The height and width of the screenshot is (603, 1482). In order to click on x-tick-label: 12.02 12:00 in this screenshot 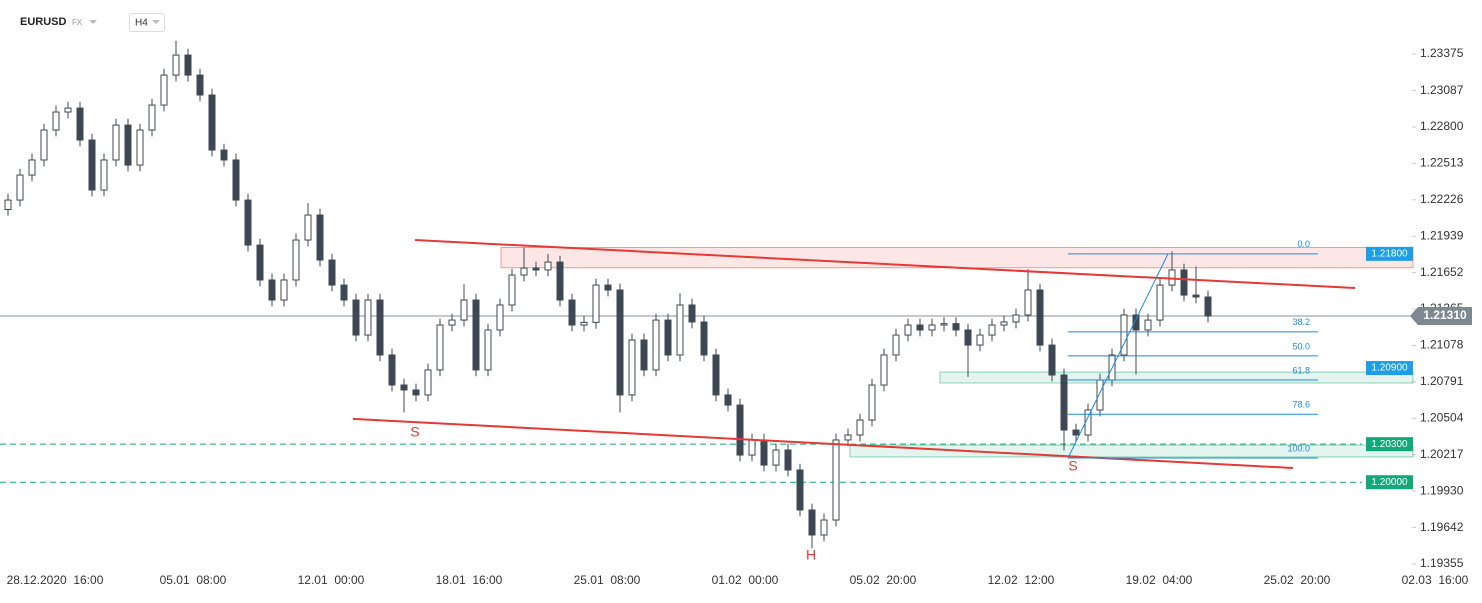, I will do `click(1021, 580)`.